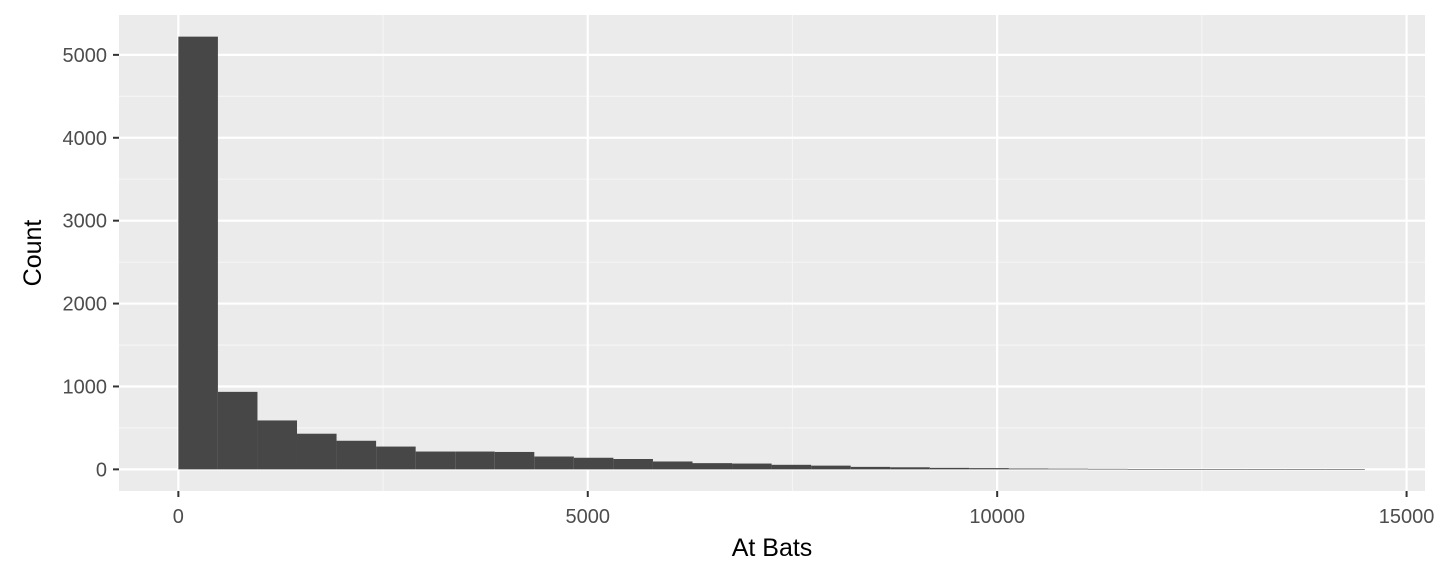 The image size is (1440, 576). I want to click on y-tick-label: 4000, so click(85, 139).